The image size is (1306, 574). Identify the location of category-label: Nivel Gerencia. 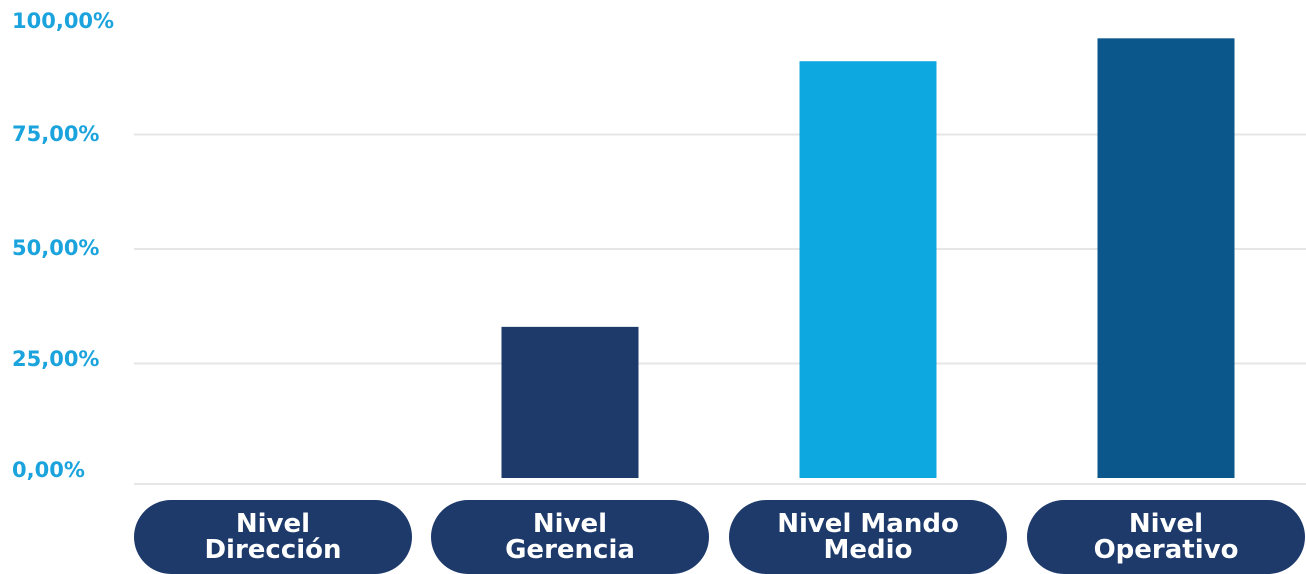
(570, 537).